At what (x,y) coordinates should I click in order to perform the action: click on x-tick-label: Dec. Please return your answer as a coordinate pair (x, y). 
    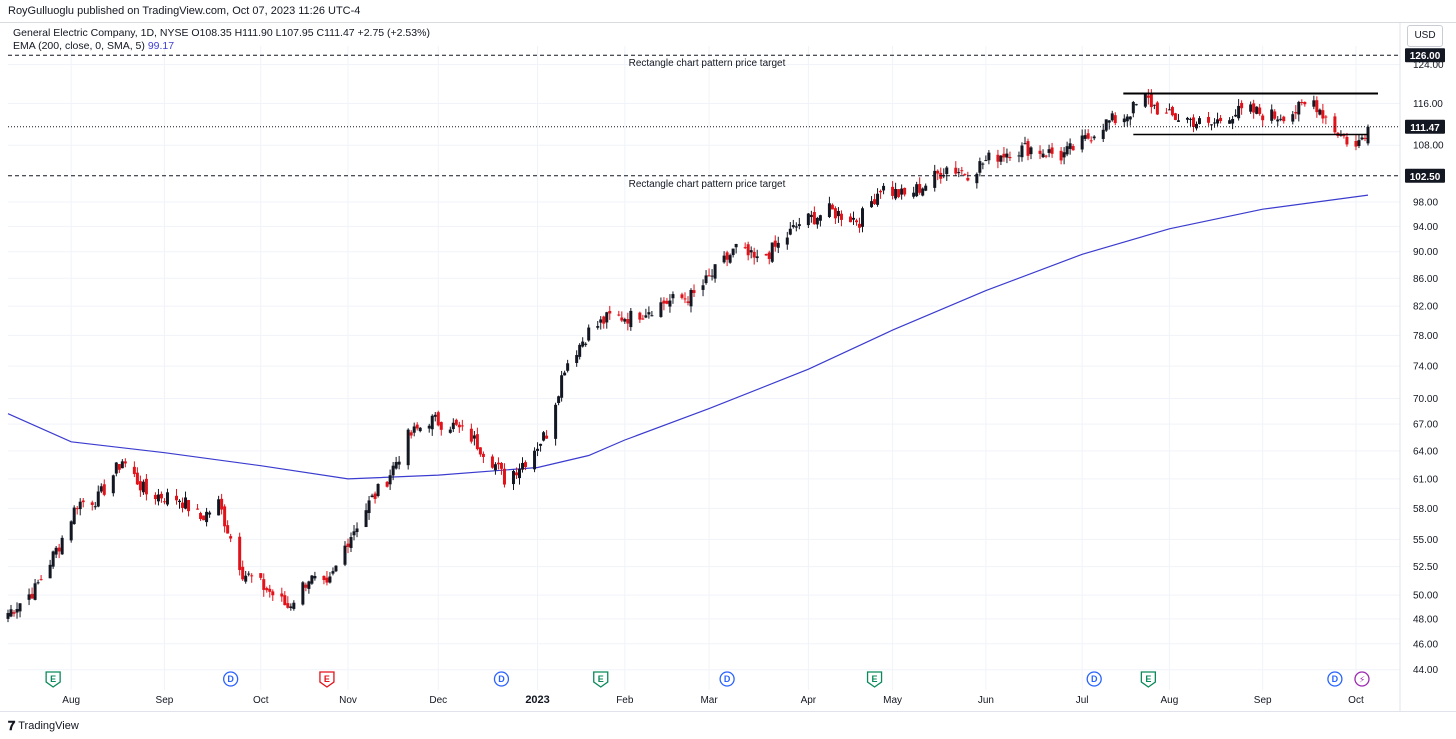
    Looking at the image, I should click on (438, 700).